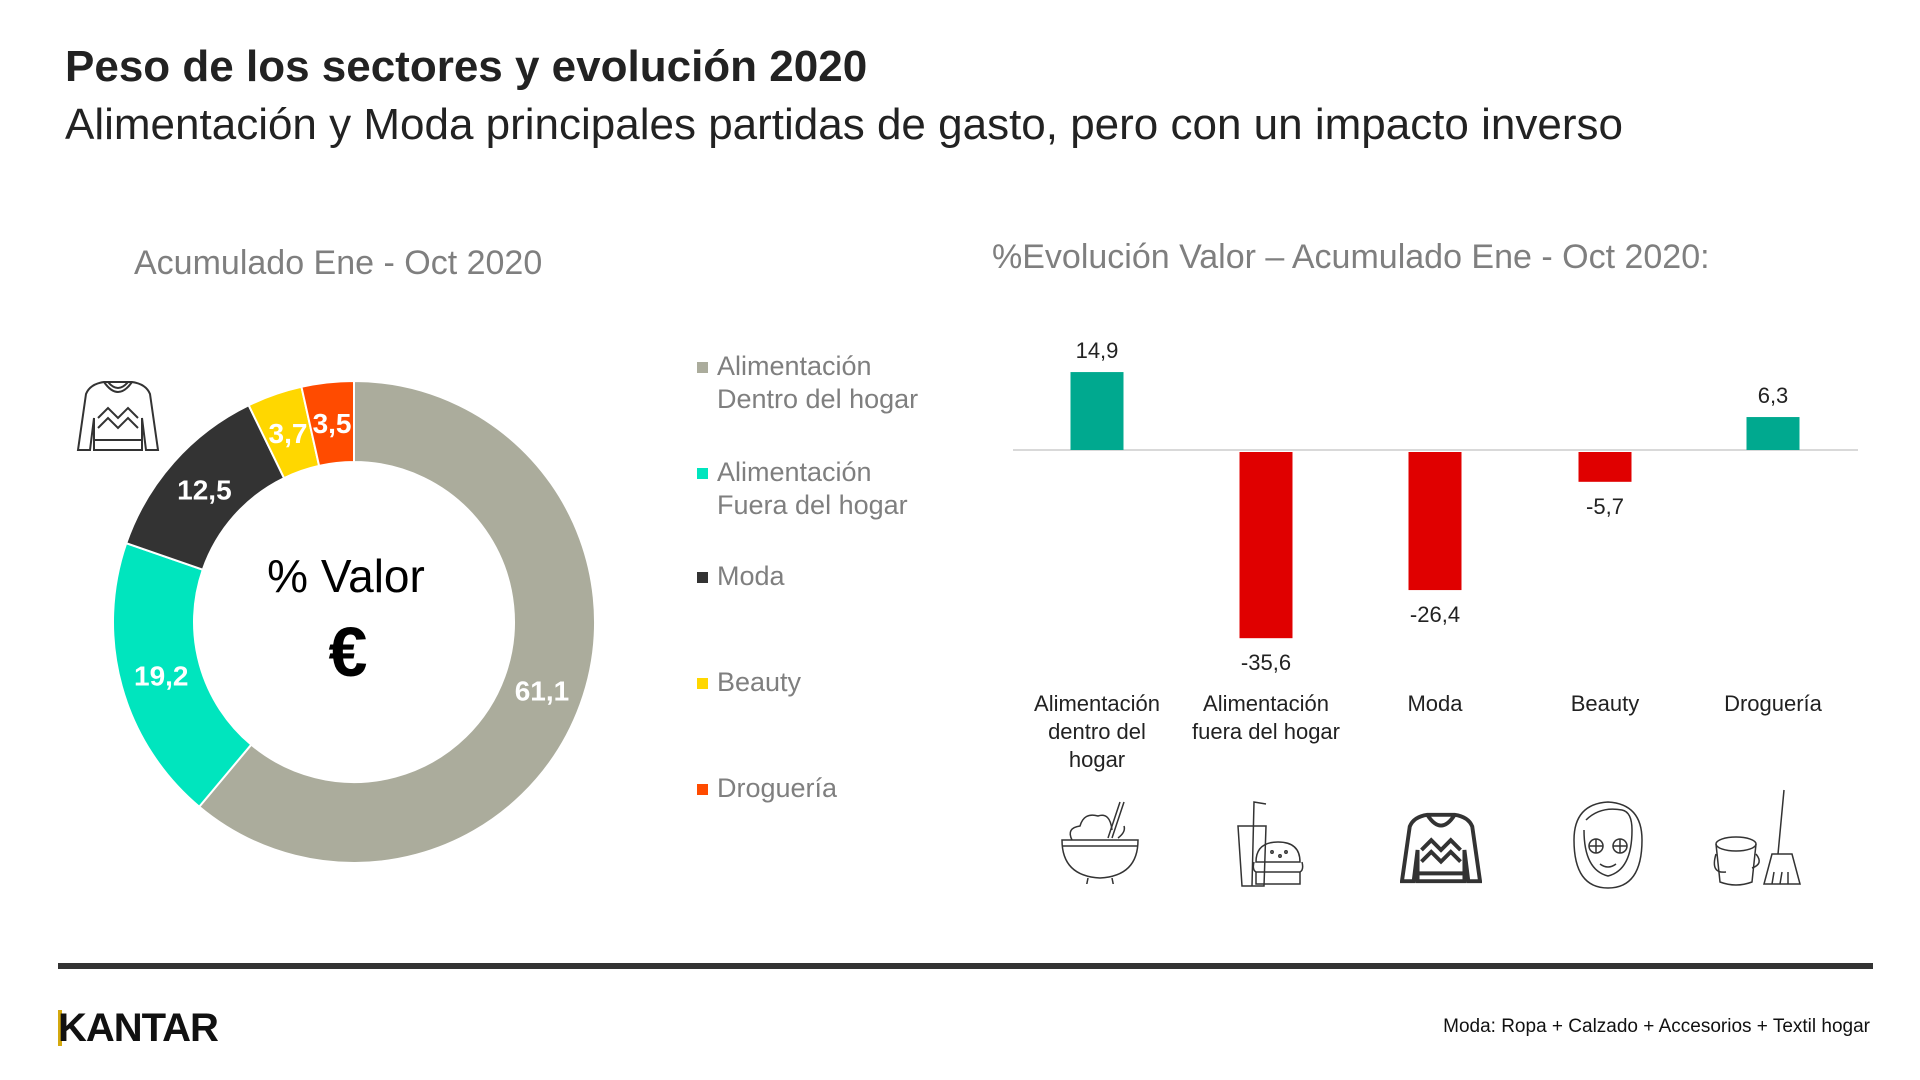  What do you see at coordinates (60, 1028) in the screenshot?
I see `kantar-logo-accent` at bounding box center [60, 1028].